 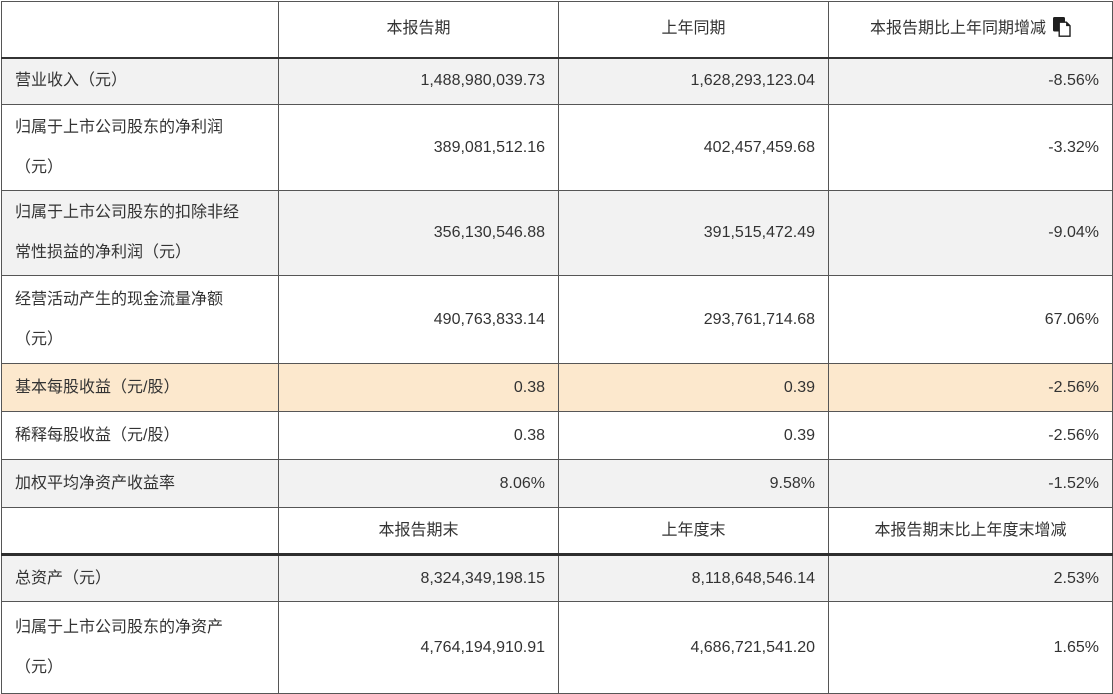 I want to click on row-prior-value: 4,686,721,541.20, so click(x=693, y=647).